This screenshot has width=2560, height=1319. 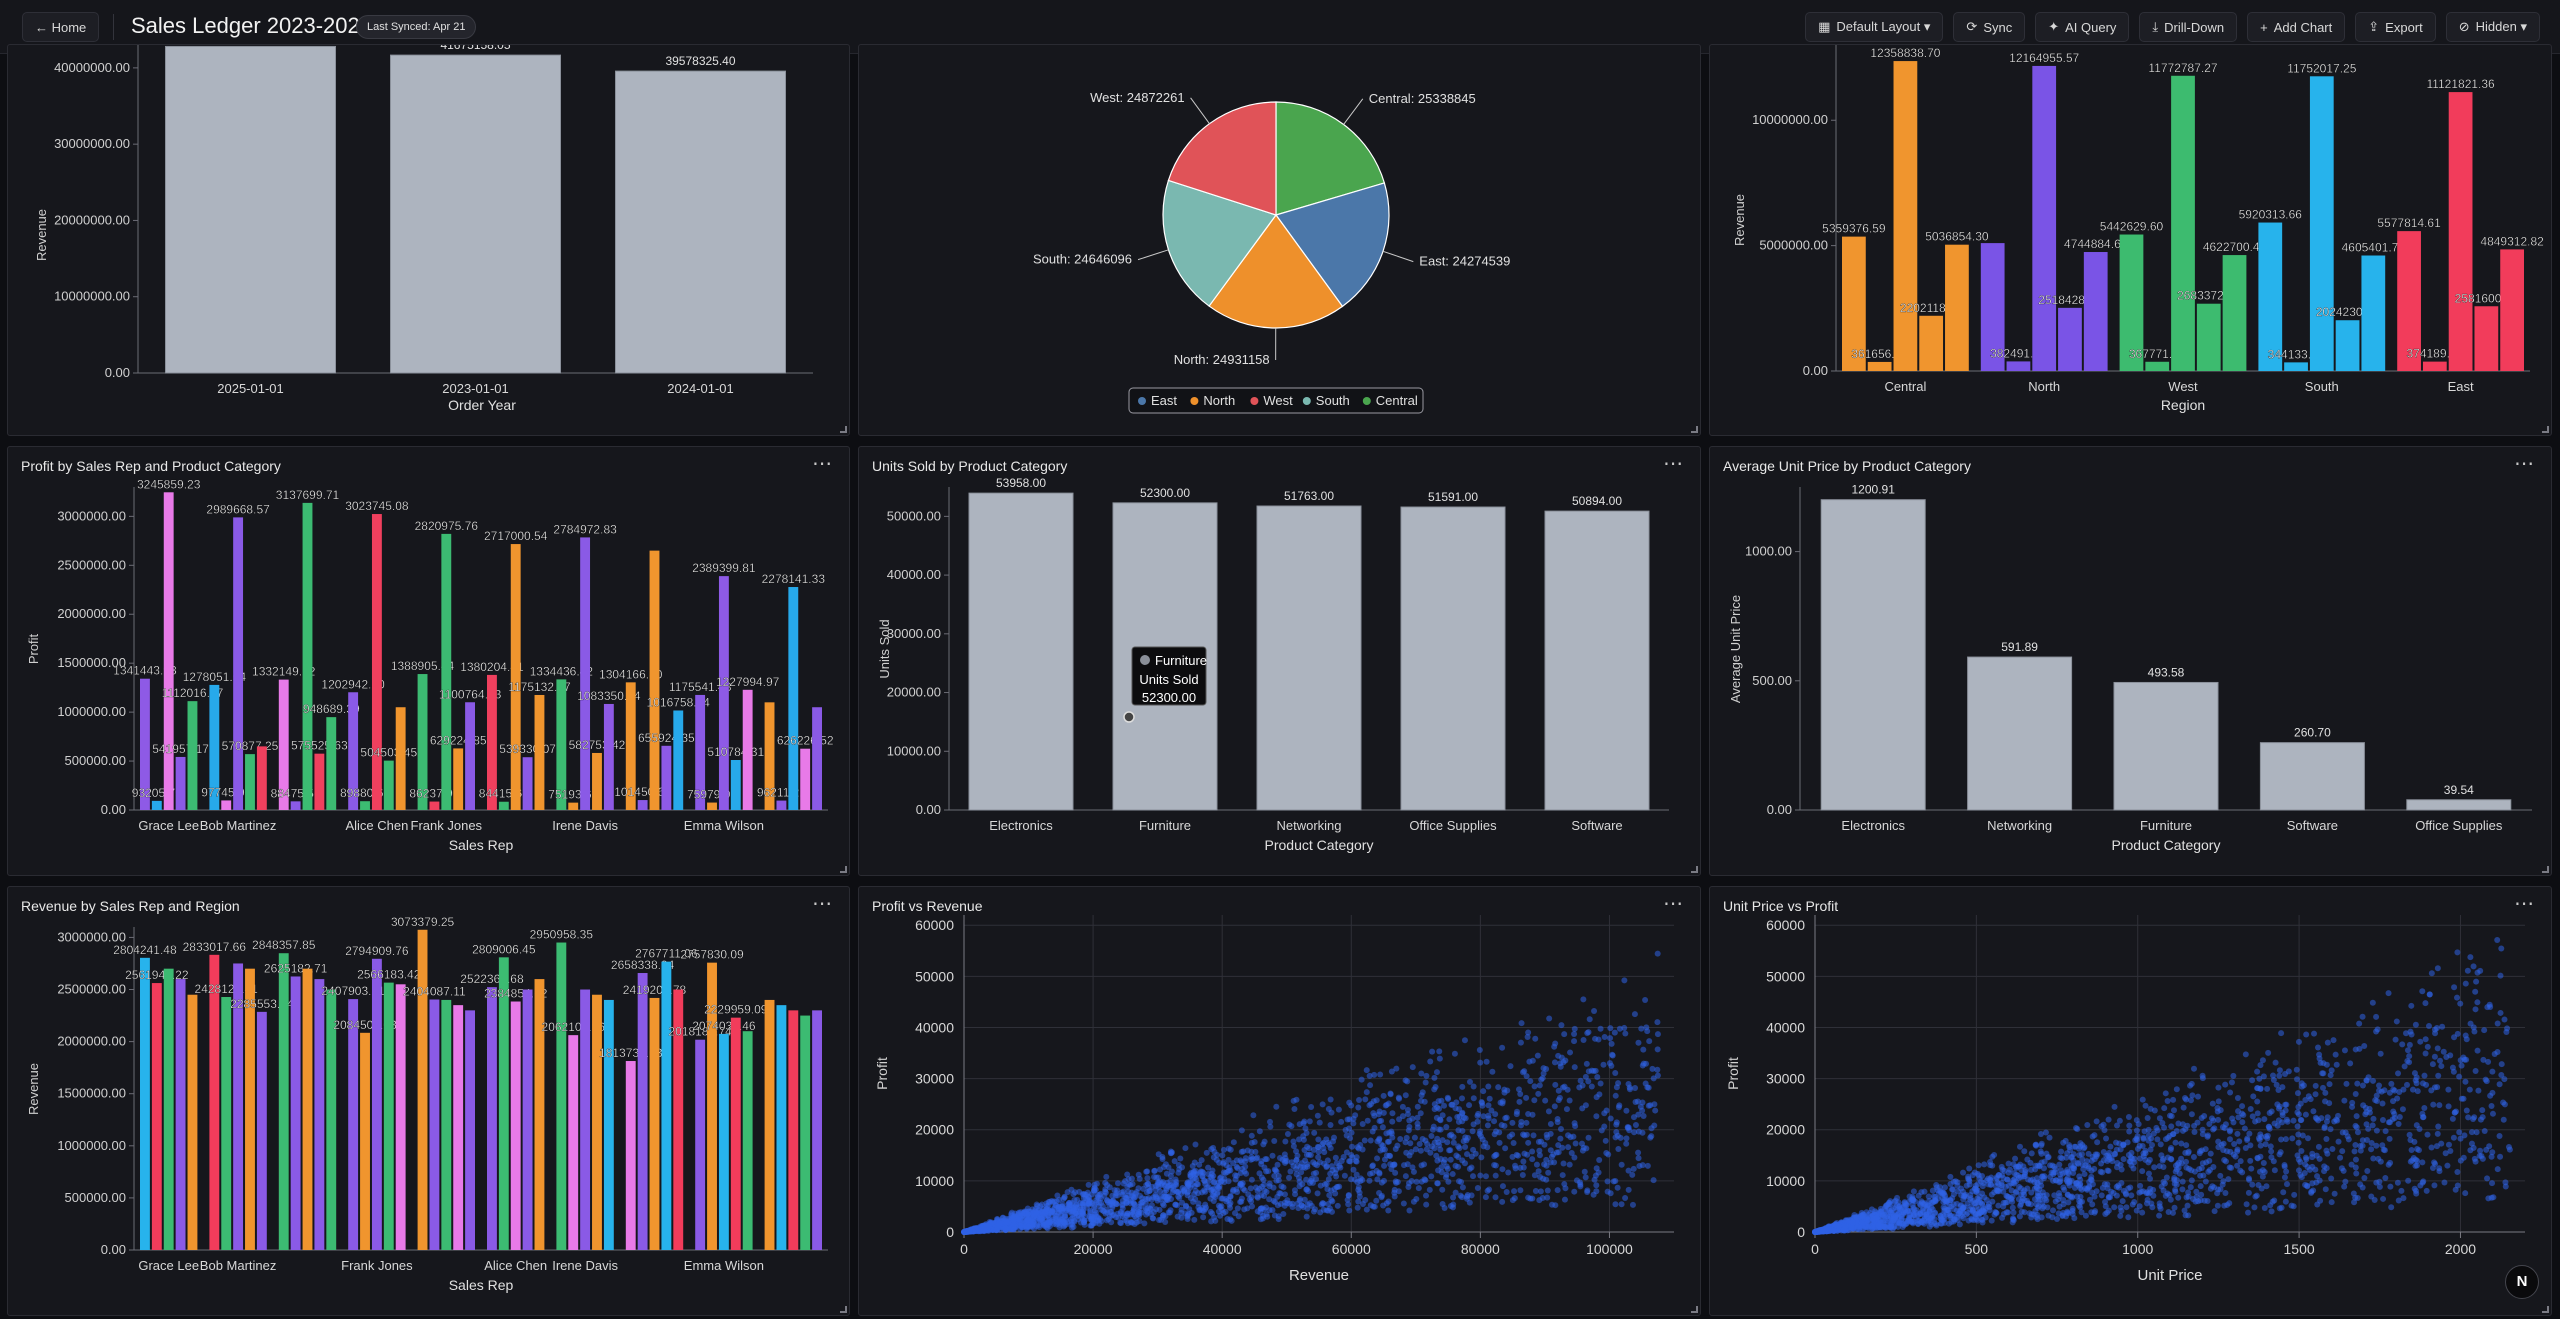 I want to click on bar-value-label: 2278141.33, so click(x=794, y=579).